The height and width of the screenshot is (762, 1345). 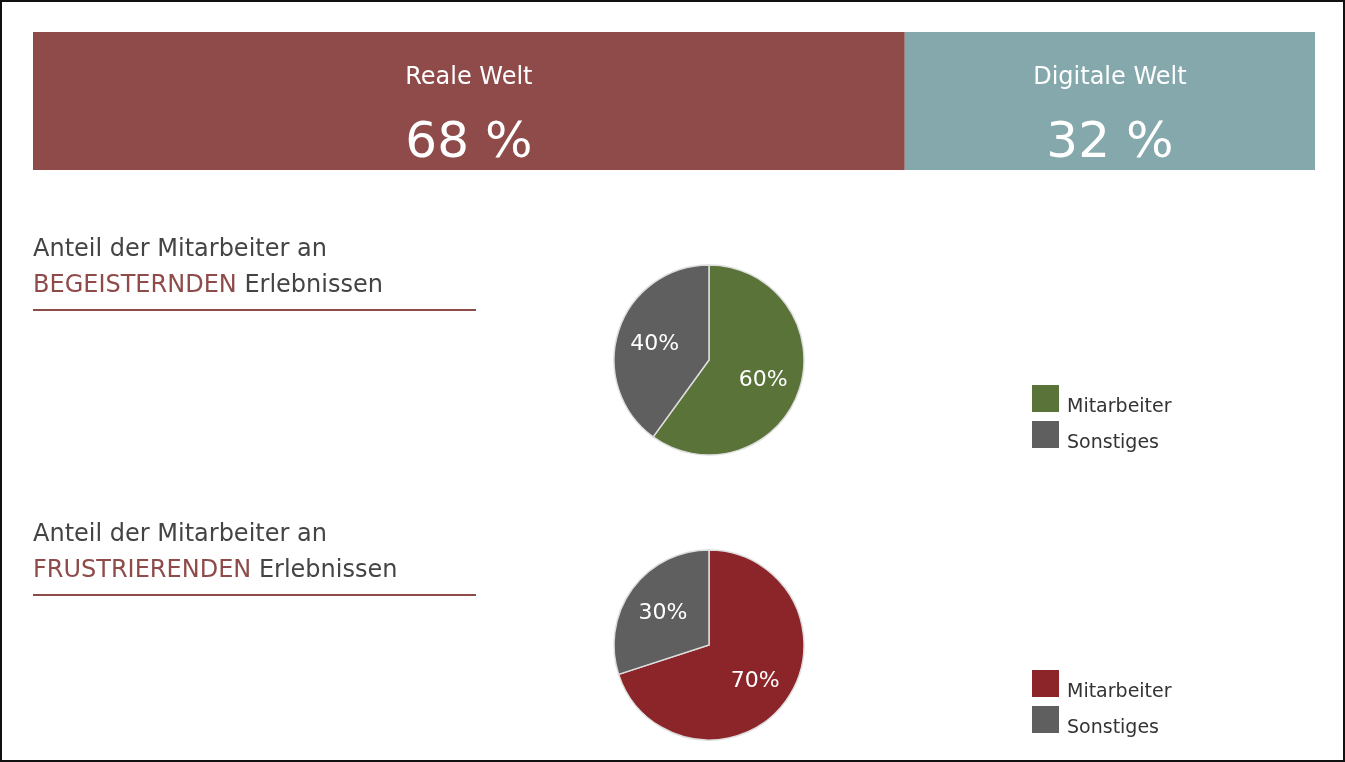 I want to click on pie-slice, so click(x=711, y=645).